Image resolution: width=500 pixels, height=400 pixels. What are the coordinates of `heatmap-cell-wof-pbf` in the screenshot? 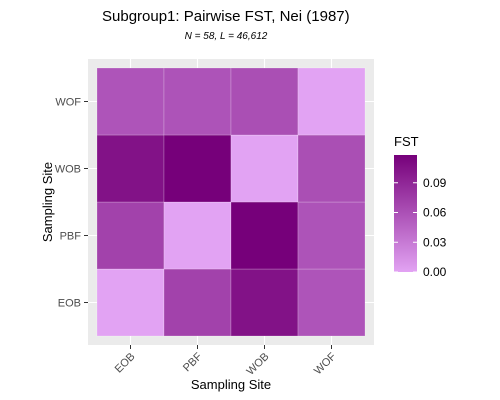 It's located at (331, 235).